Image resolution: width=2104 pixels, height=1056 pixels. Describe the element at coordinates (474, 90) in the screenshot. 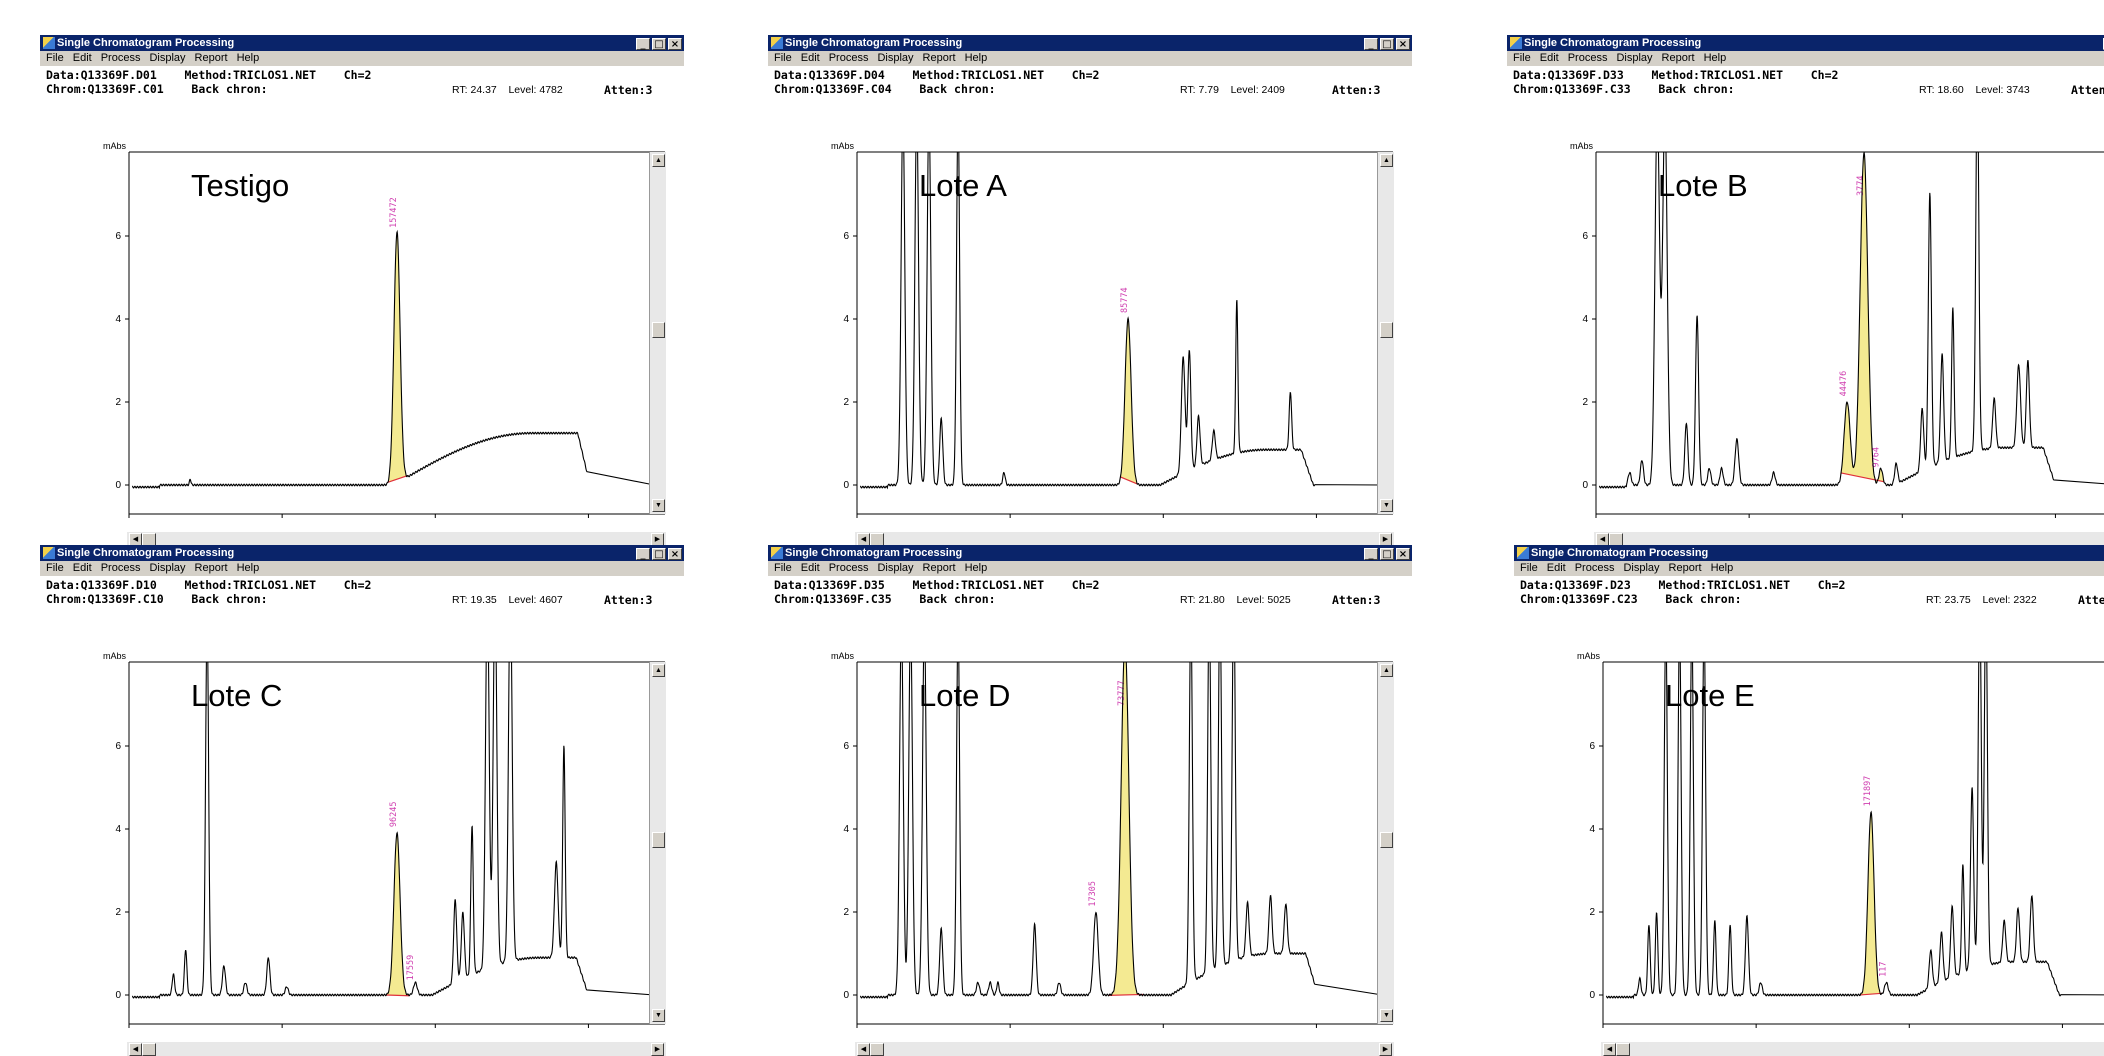

I see `rt-readout: RT: 24.37` at that location.